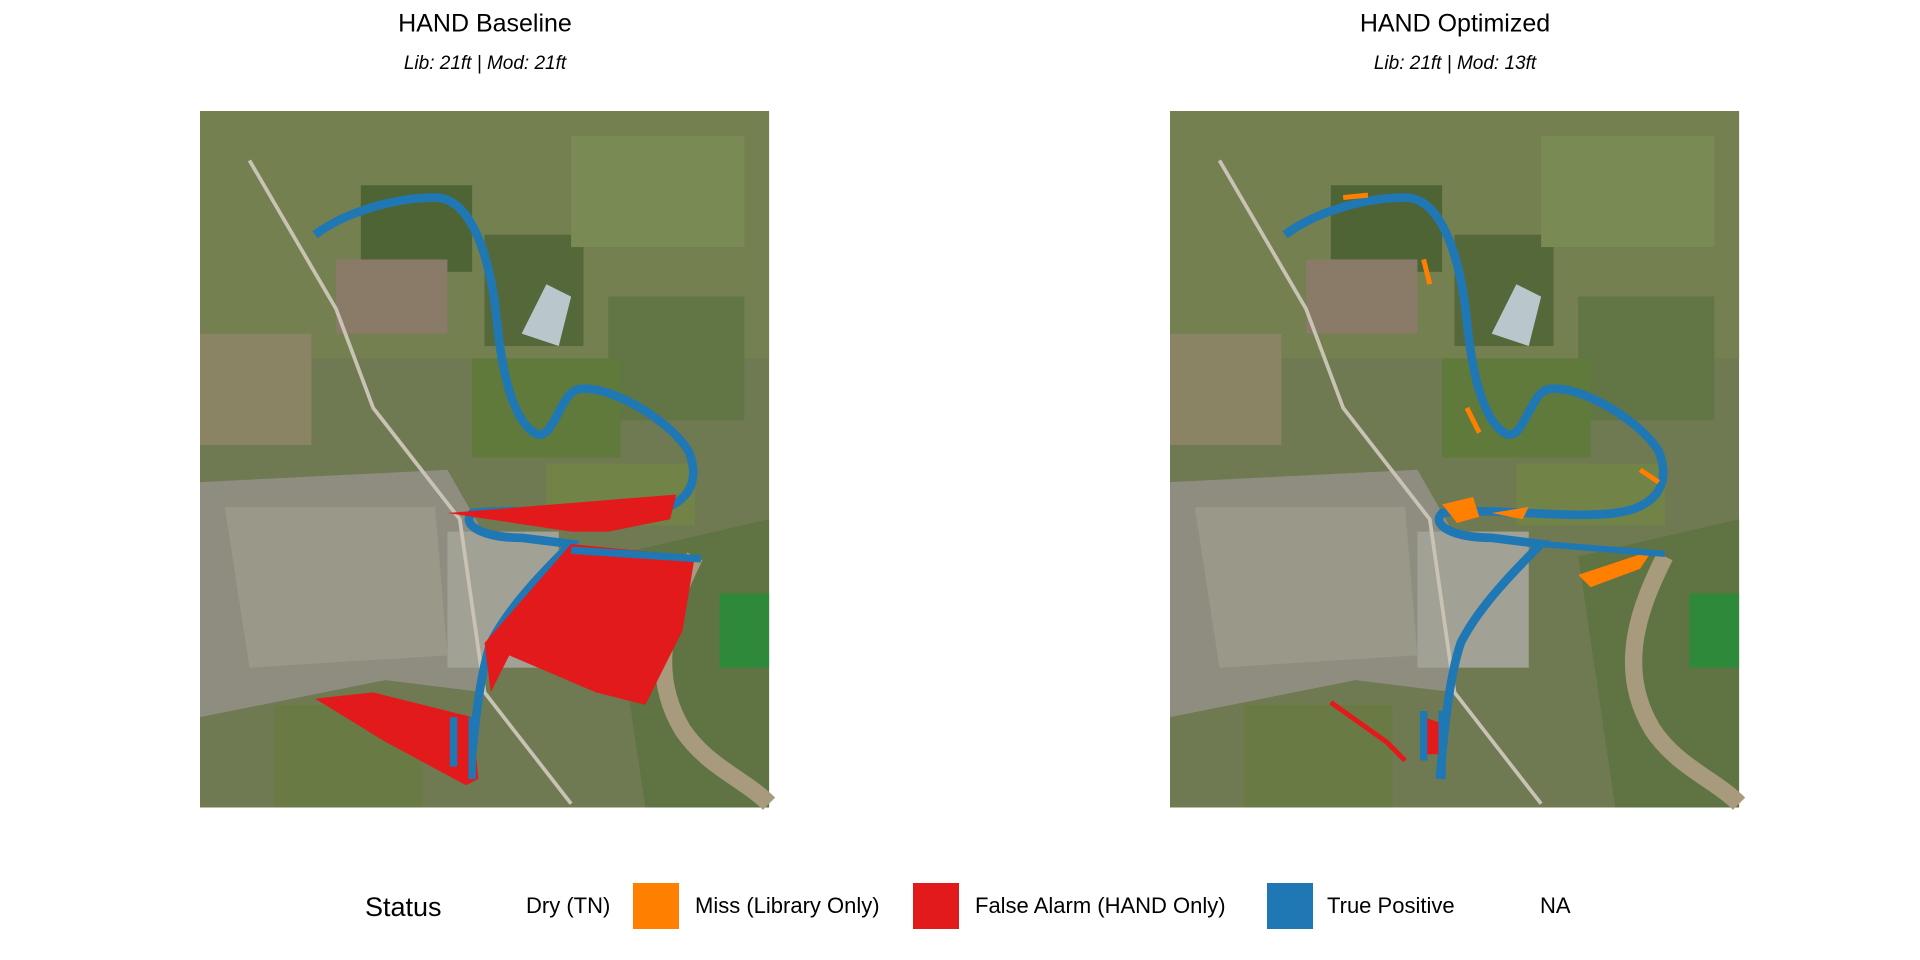  What do you see at coordinates (787, 905) in the screenshot?
I see `legend-label: Miss (Library Only)` at bounding box center [787, 905].